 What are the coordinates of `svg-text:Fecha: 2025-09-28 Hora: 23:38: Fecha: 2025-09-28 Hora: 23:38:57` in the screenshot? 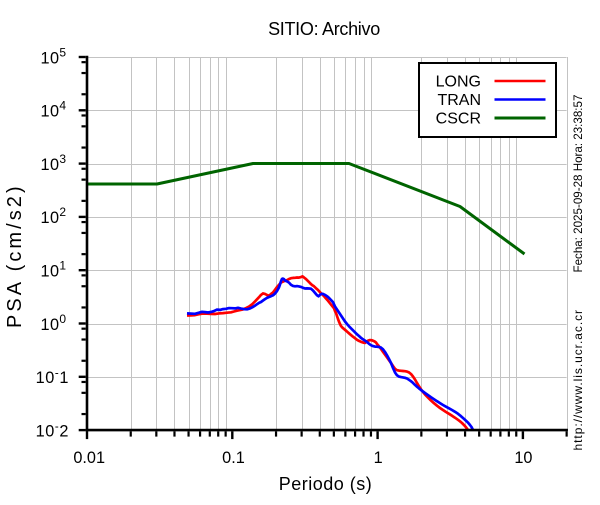 It's located at (578, 184).